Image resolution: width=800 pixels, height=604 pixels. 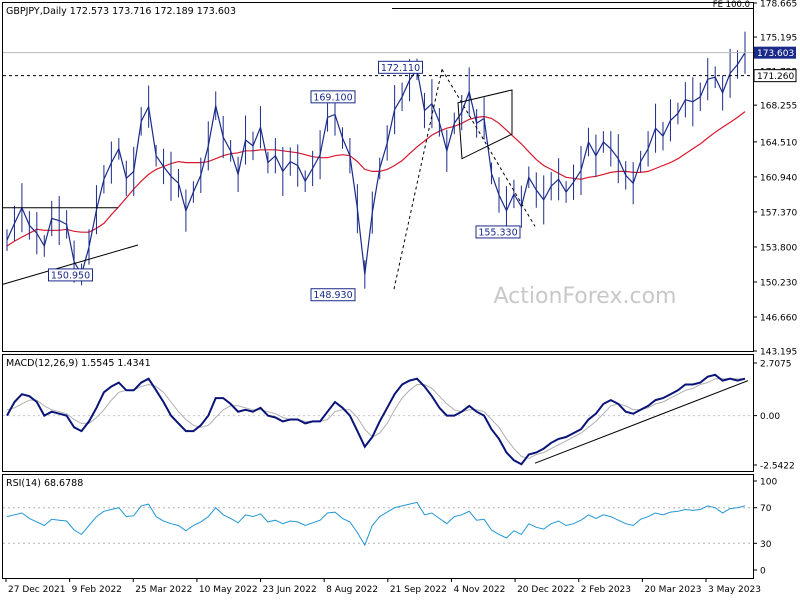 I want to click on macd-tick-label: 2.7075, so click(x=776, y=365).